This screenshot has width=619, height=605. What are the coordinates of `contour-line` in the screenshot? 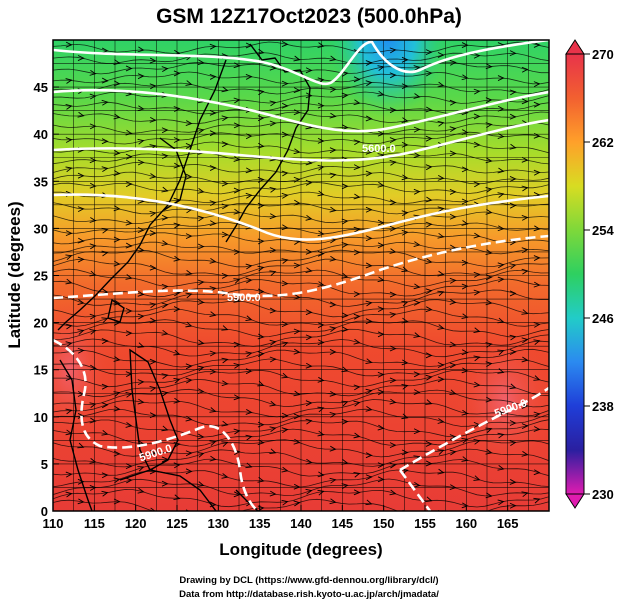 It's located at (301, 140).